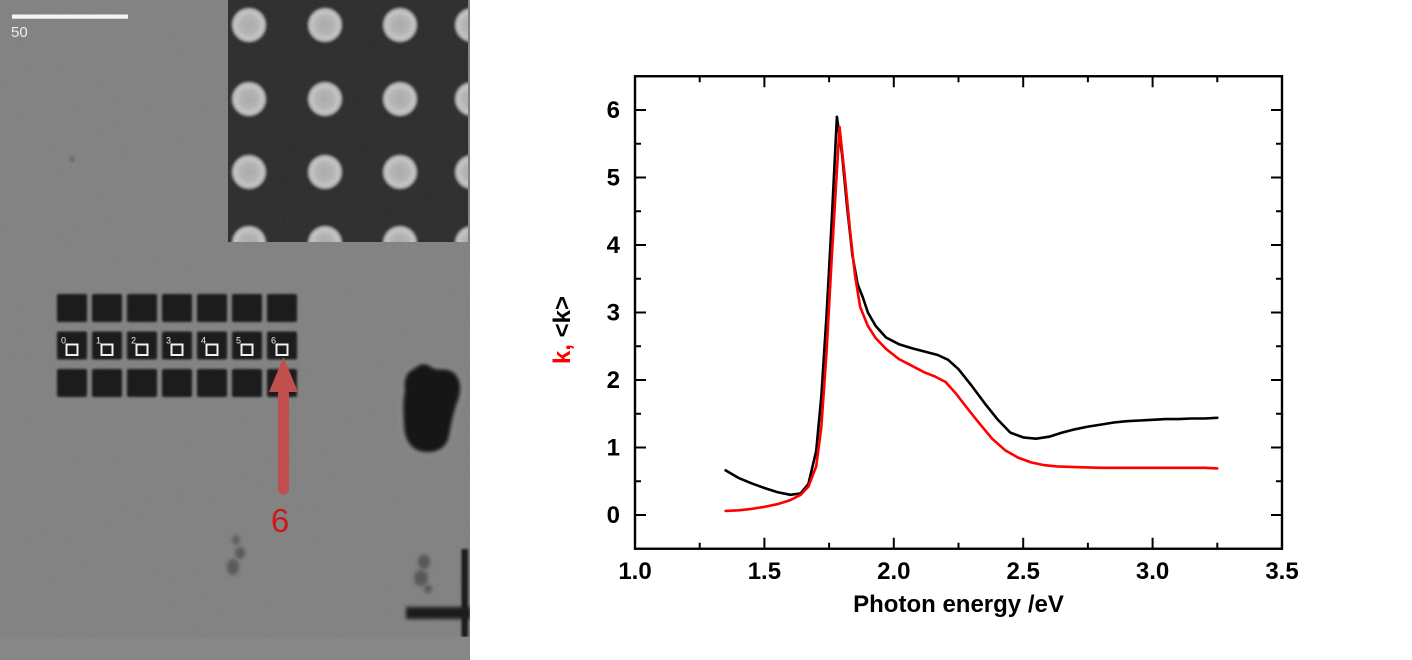  Describe the element at coordinates (1152, 571) in the screenshot. I see `x-tick-label: 3.0` at that location.